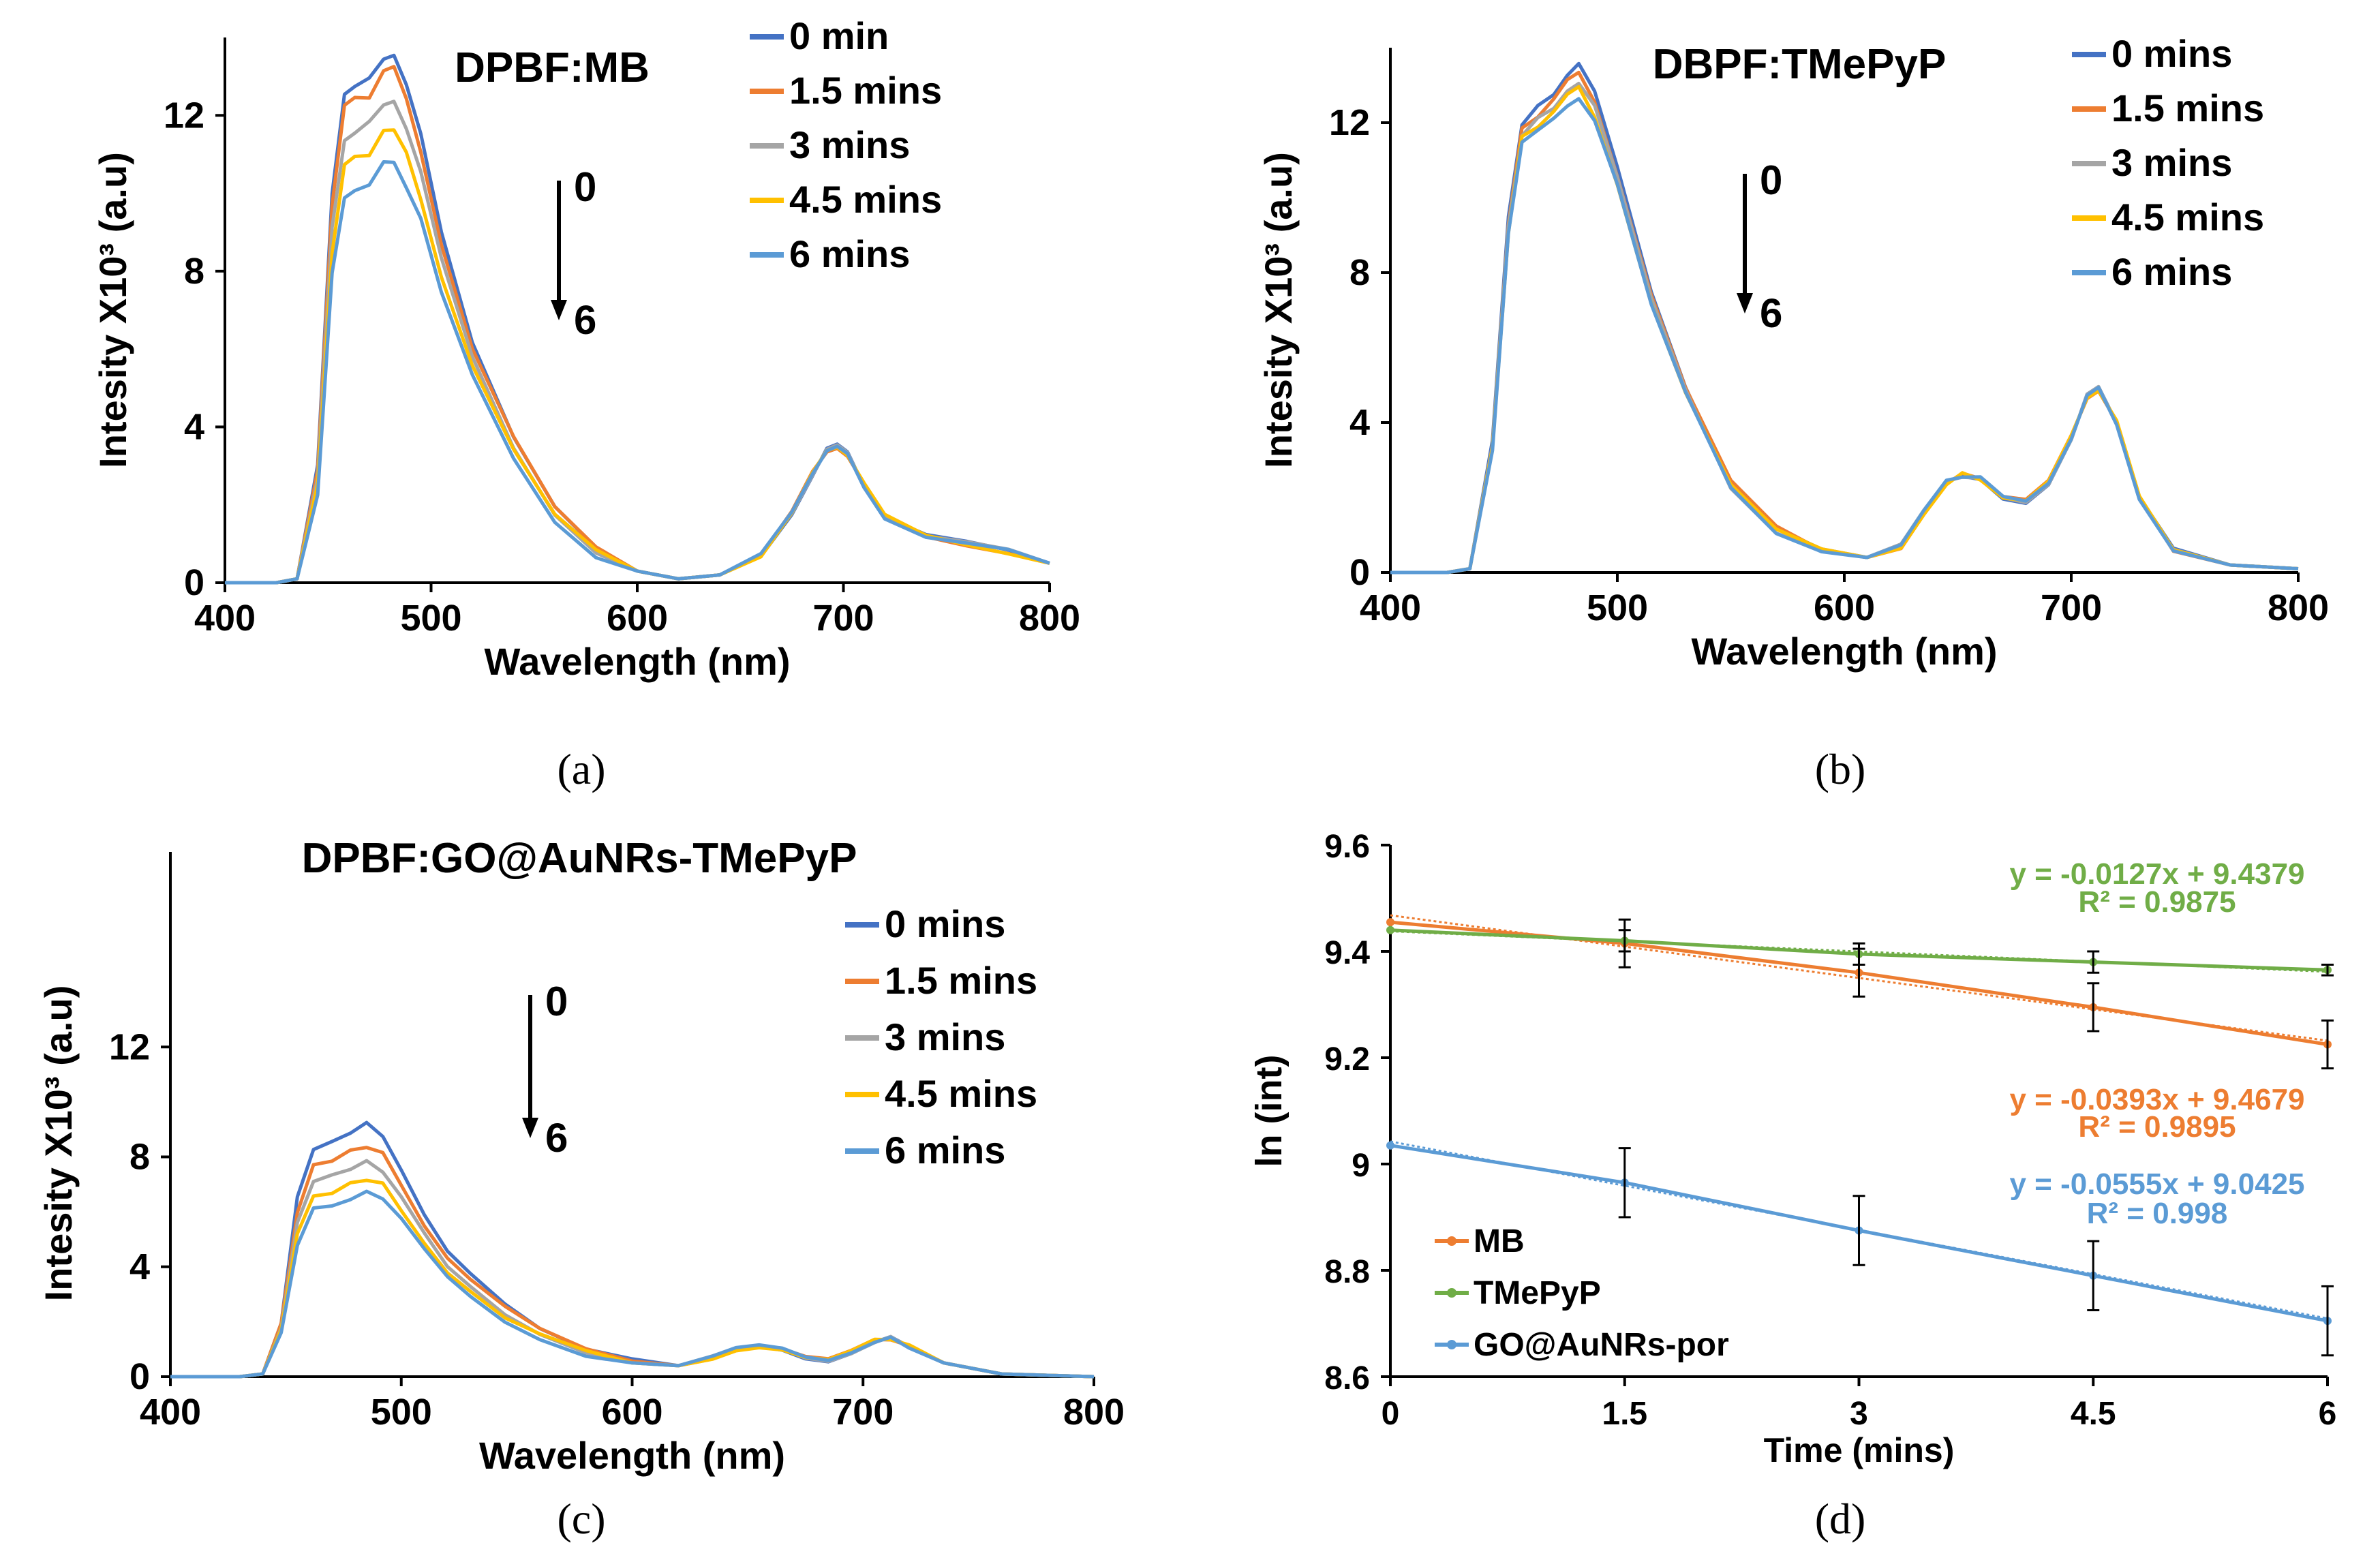 The width and height of the screenshot is (2380, 1560). What do you see at coordinates (581, 769) in the screenshot?
I see `panel-caption: (a)` at bounding box center [581, 769].